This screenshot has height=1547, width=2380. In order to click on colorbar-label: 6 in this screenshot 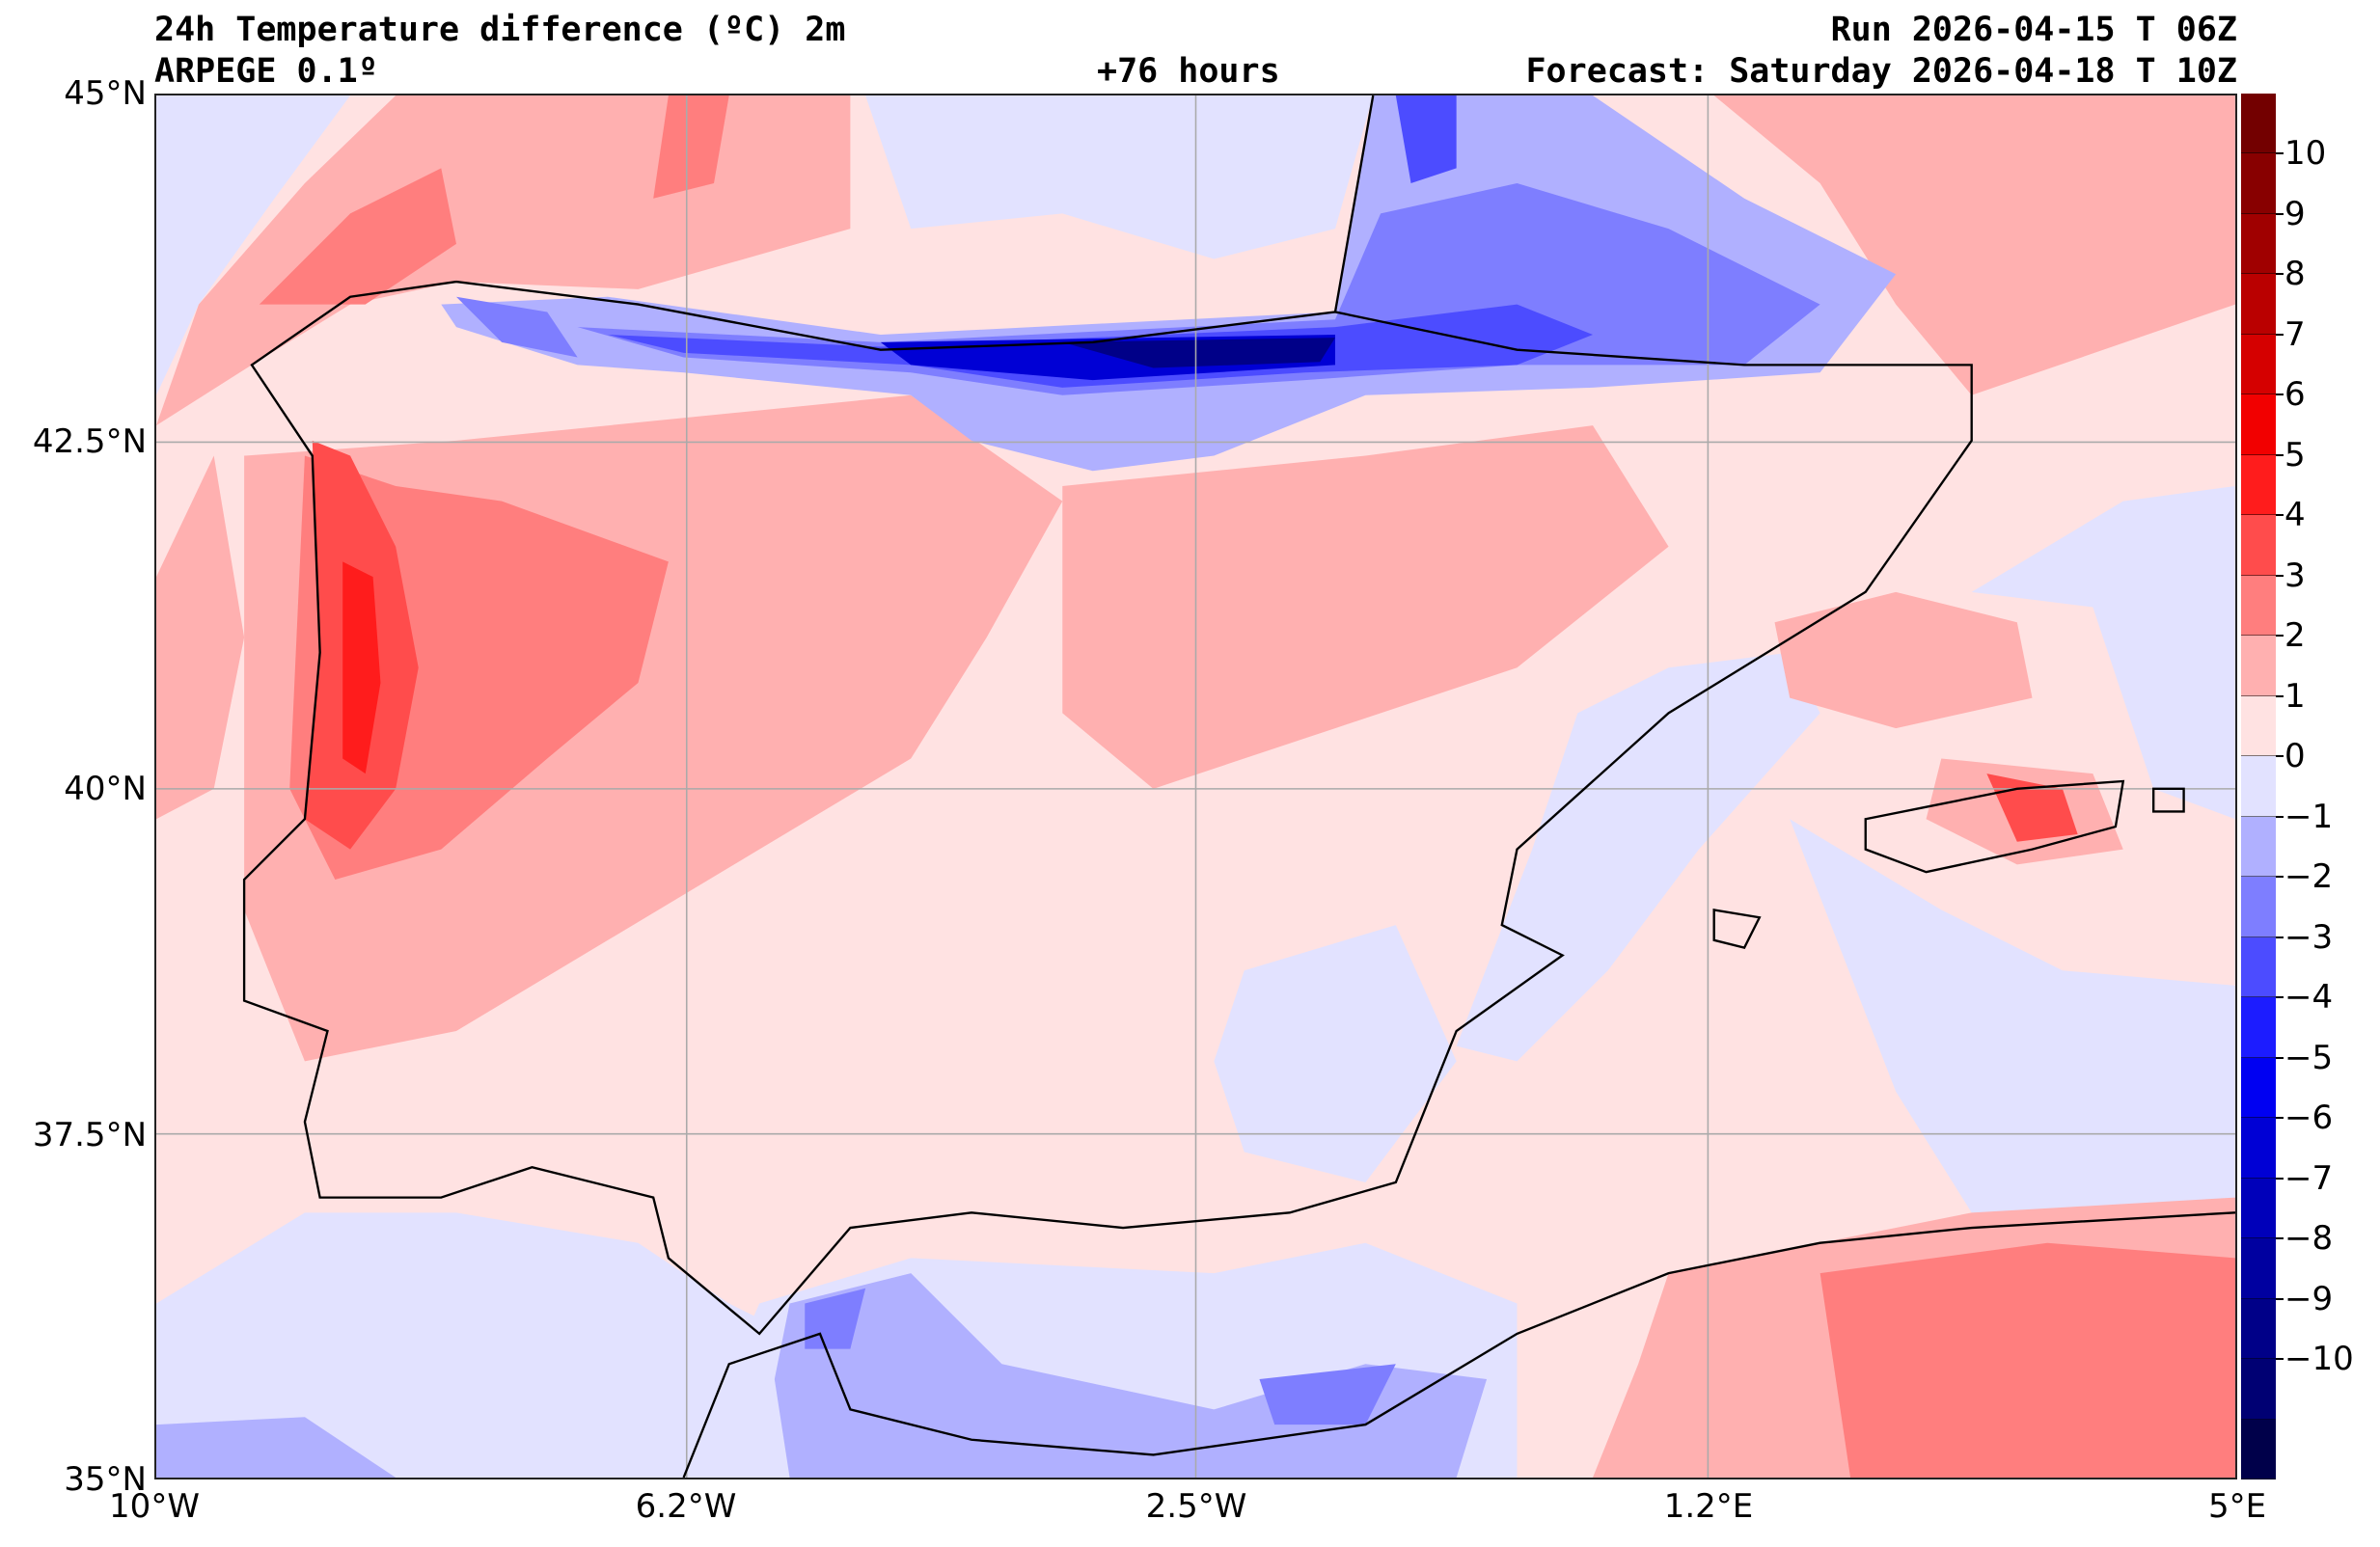, I will do `click(2295, 395)`.